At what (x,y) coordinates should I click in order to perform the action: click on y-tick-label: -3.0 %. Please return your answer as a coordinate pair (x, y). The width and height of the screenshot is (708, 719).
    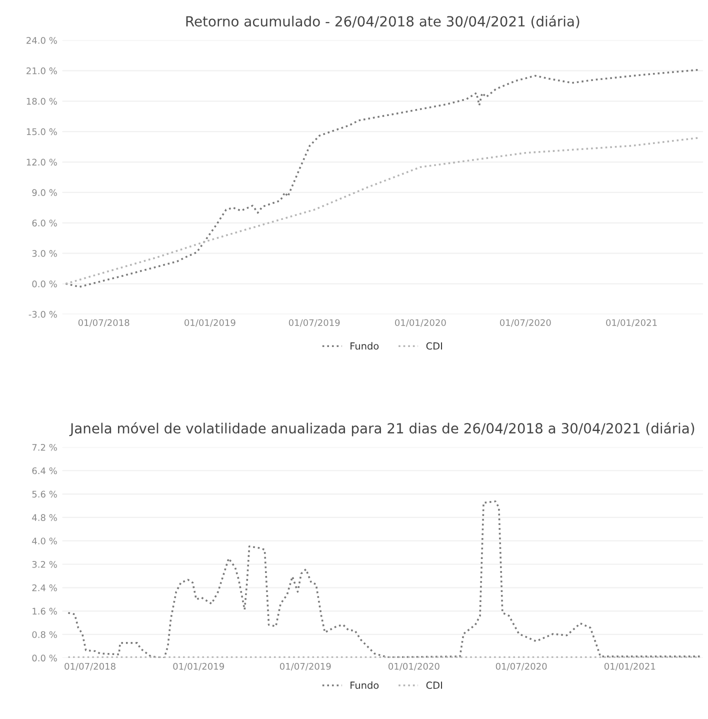
    Looking at the image, I should click on (42, 314).